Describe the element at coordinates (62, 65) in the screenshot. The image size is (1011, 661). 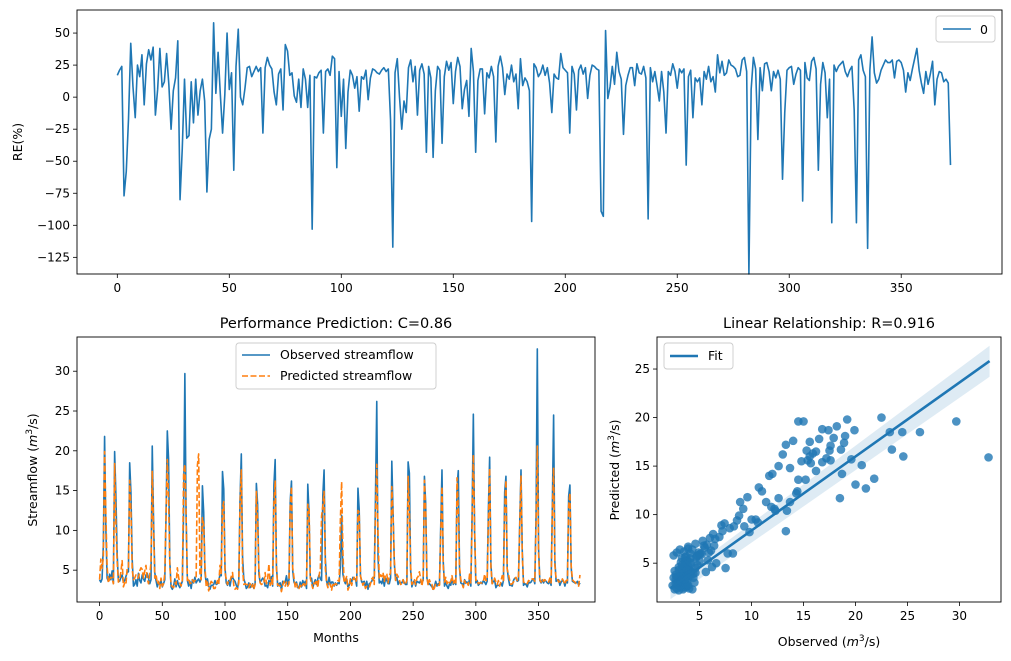
I see `re-y-tick-label: 25` at that location.